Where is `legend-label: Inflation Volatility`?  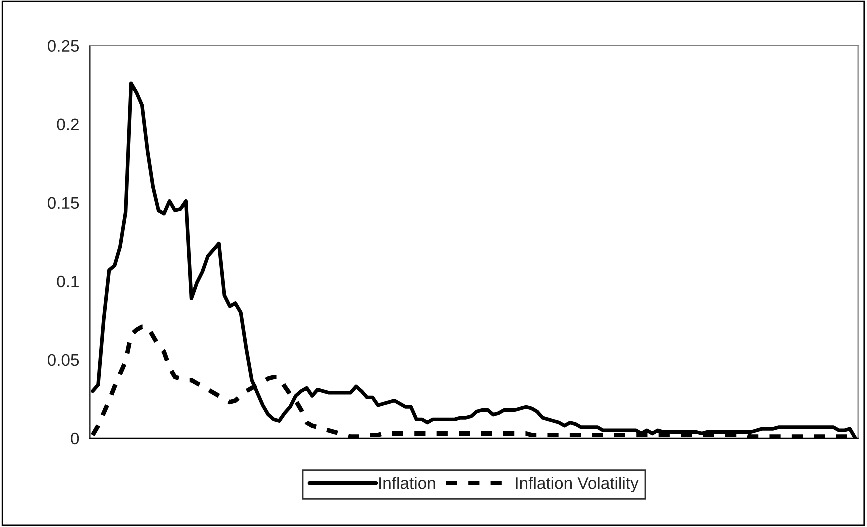 legend-label: Inflation Volatility is located at coordinates (577, 485).